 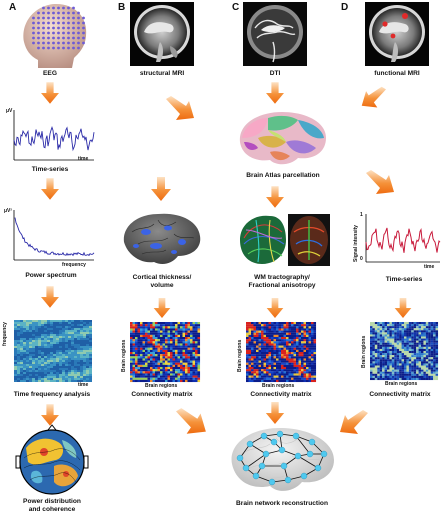 I want to click on arrow-fmri-to-timeseries, so click(x=380, y=182).